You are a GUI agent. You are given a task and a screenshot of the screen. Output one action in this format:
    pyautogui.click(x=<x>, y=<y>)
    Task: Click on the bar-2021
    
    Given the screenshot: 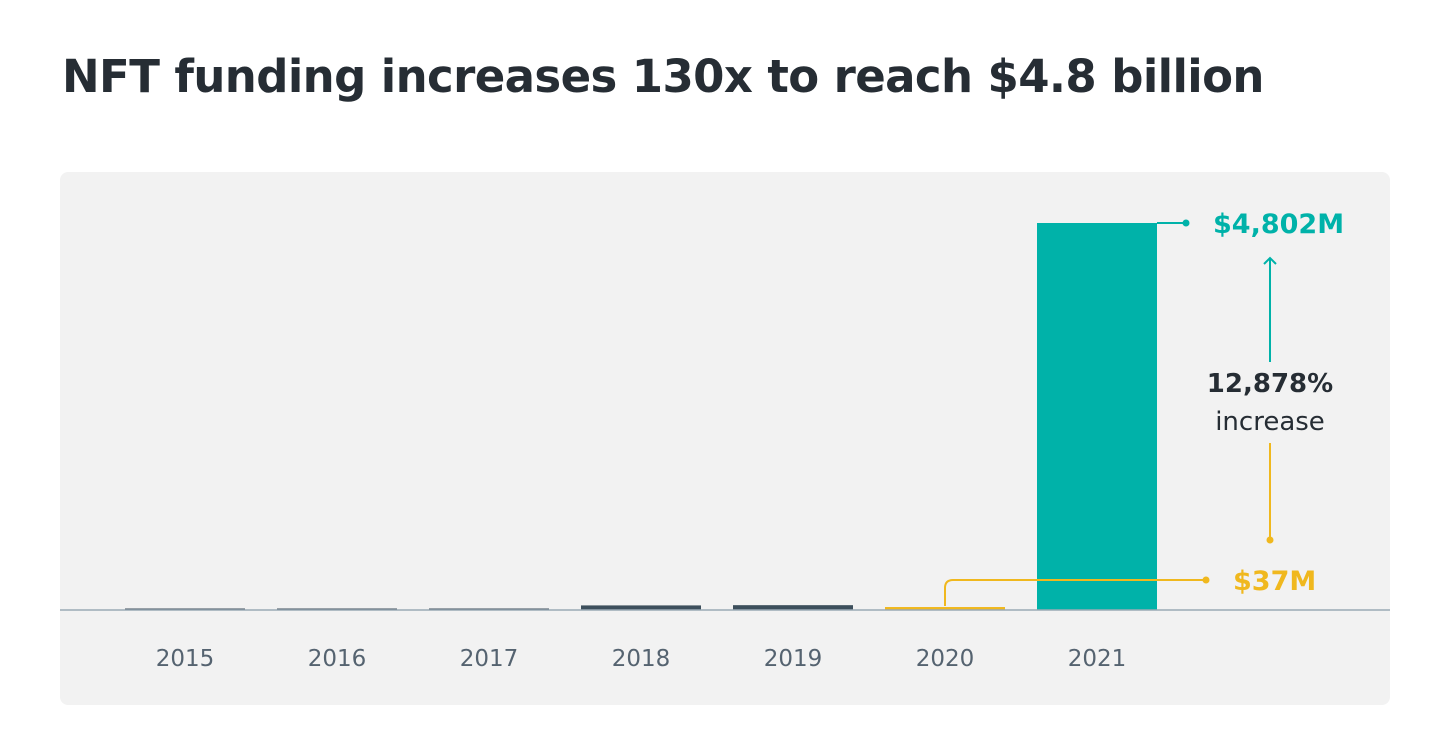 What is the action you would take?
    pyautogui.click(x=1097, y=416)
    